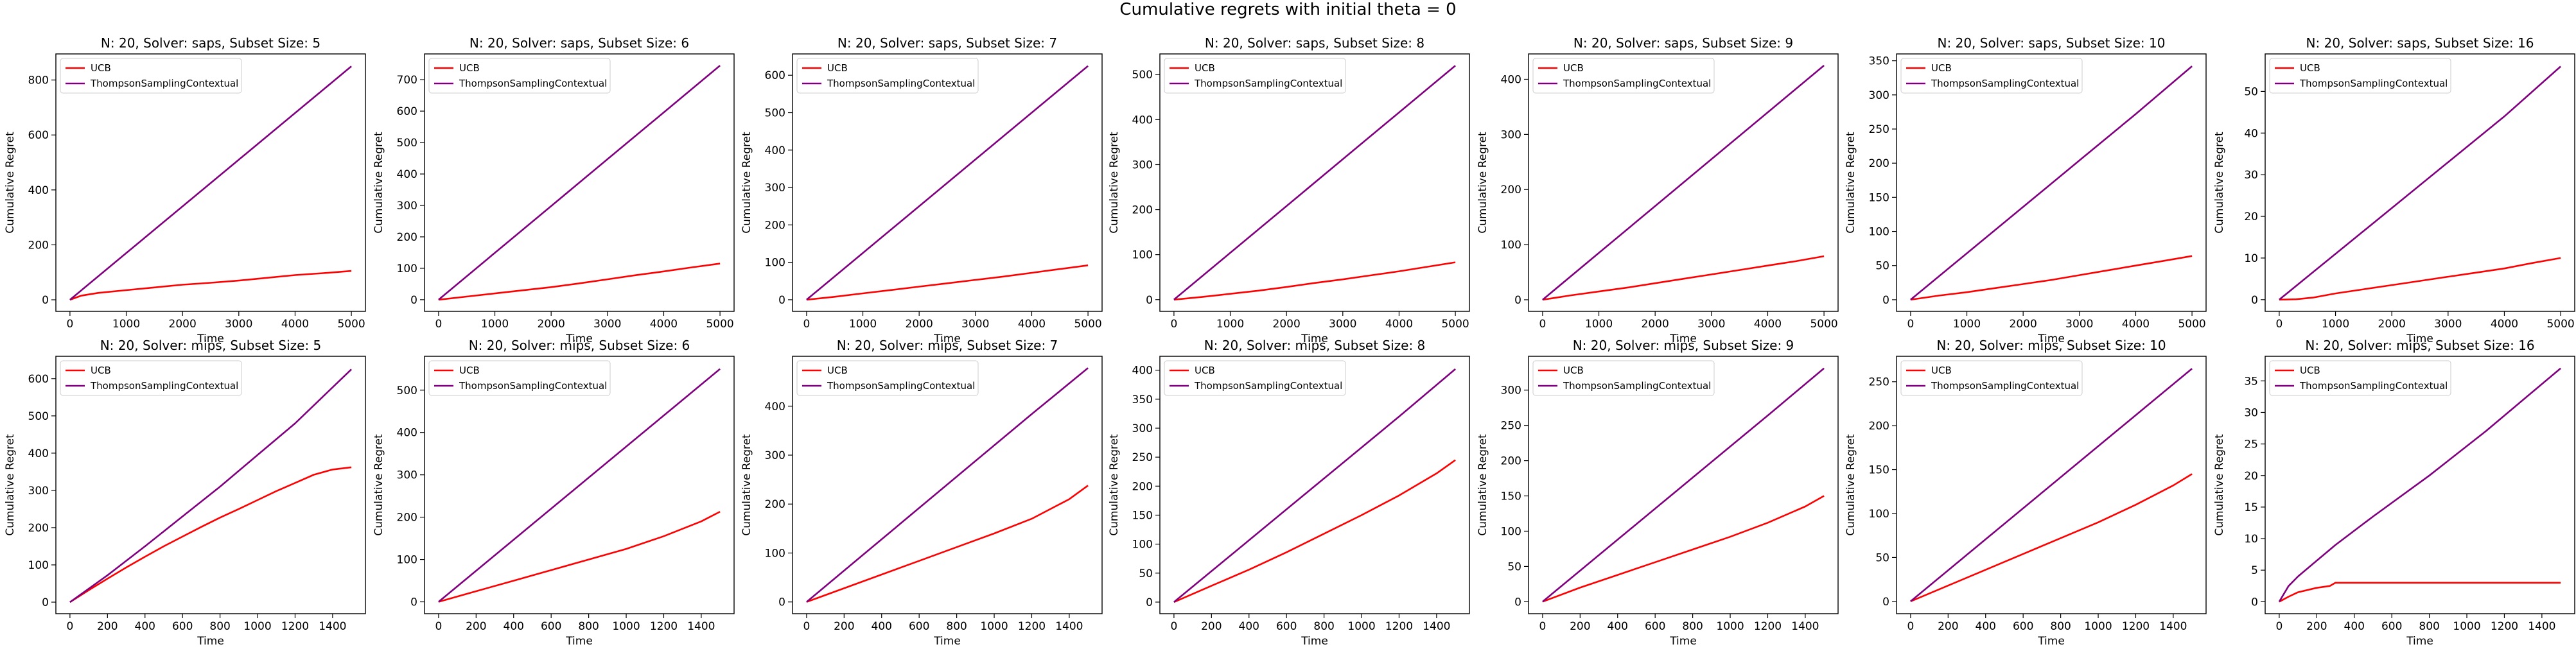 The height and width of the screenshot is (649, 2576). I want to click on subplot-title: N: 20, Solver: mips, Subset Size: 10, so click(2051, 345).